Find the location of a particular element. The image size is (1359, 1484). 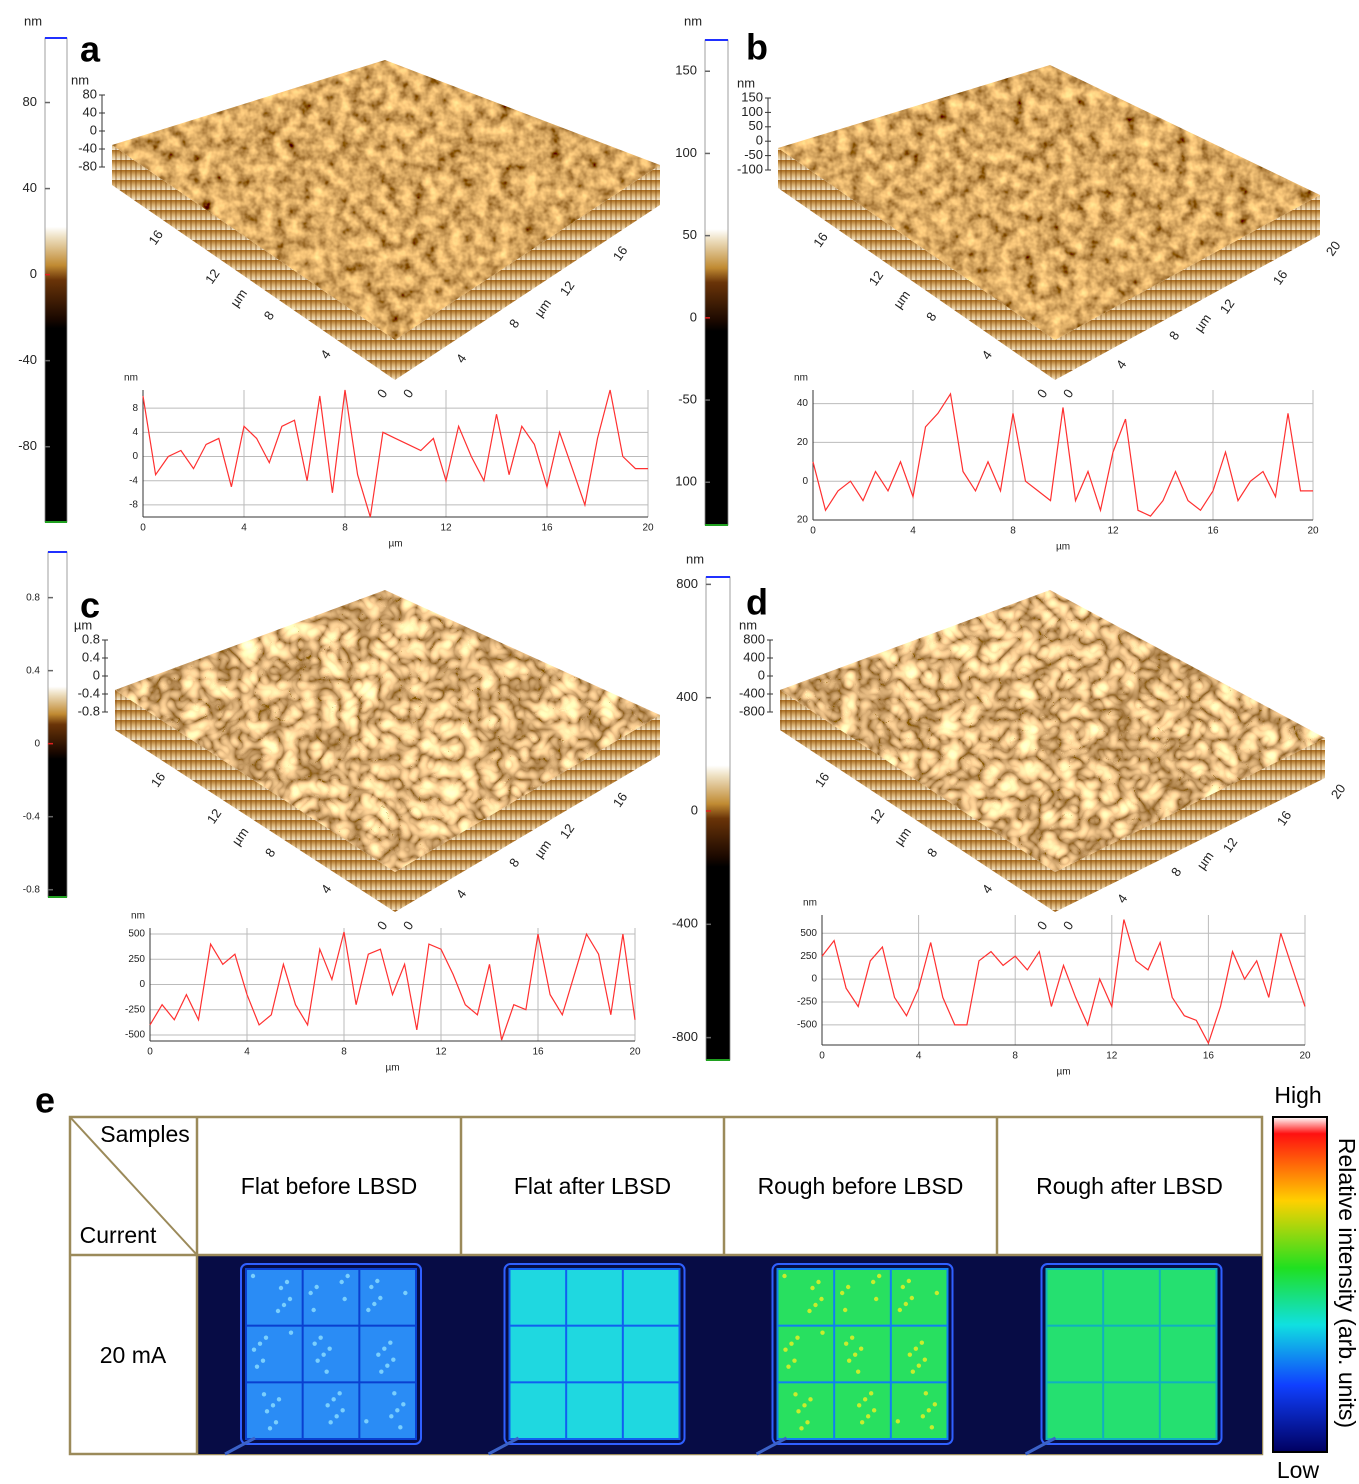

y-tick-label: -250 is located at coordinates (807, 1002).